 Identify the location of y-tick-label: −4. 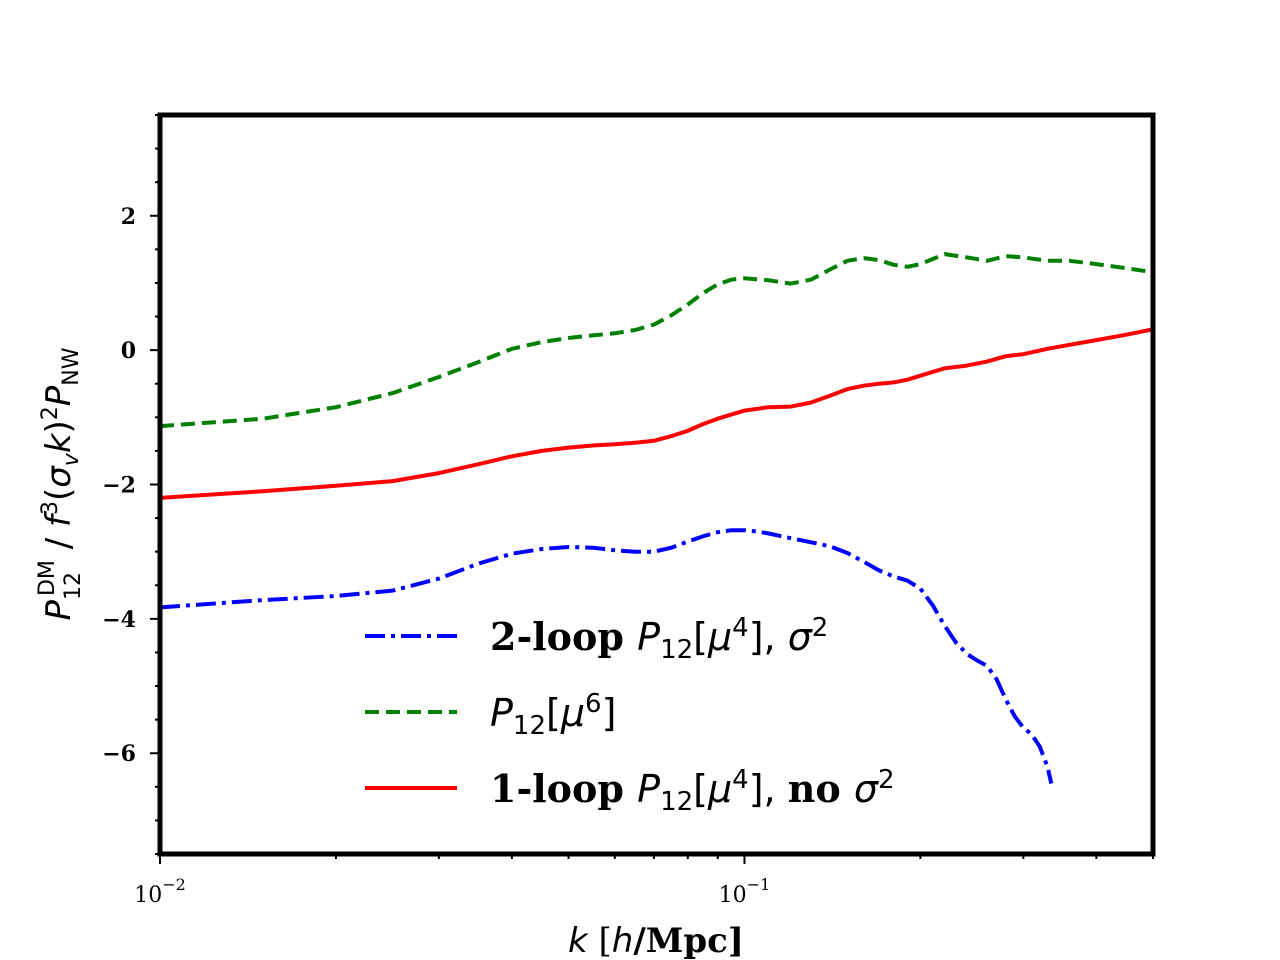
(119, 620).